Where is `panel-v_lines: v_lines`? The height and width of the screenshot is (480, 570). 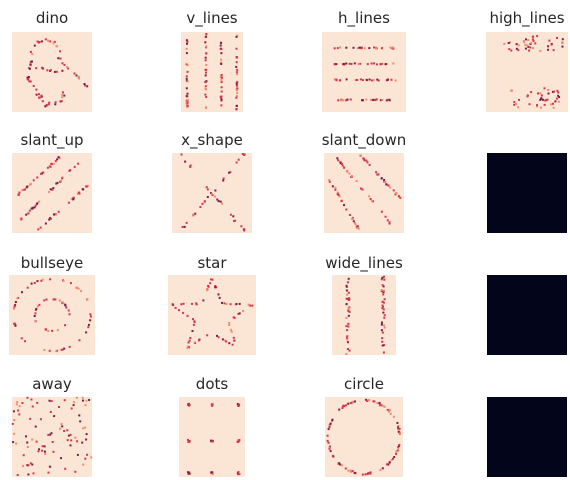 panel-v_lines: v_lines is located at coordinates (212, 60).